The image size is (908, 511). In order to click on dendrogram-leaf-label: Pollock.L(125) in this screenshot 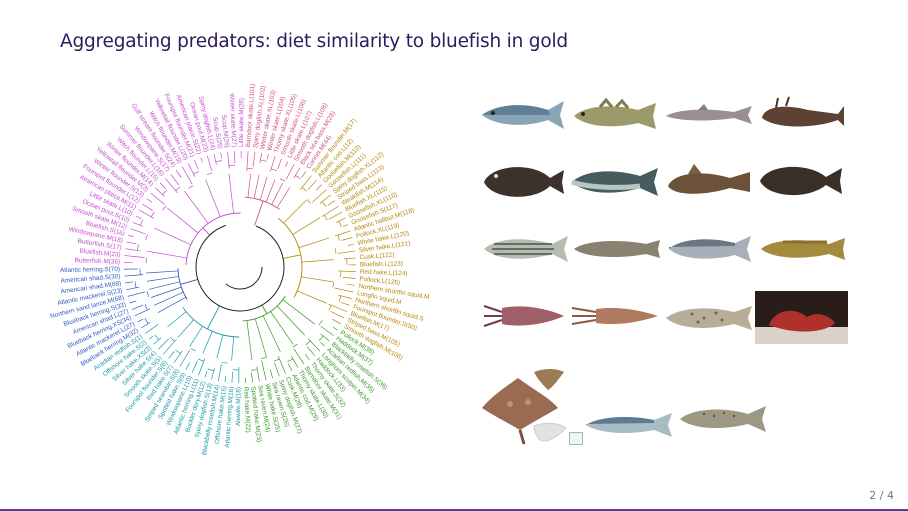, I will do `click(379, 281)`.